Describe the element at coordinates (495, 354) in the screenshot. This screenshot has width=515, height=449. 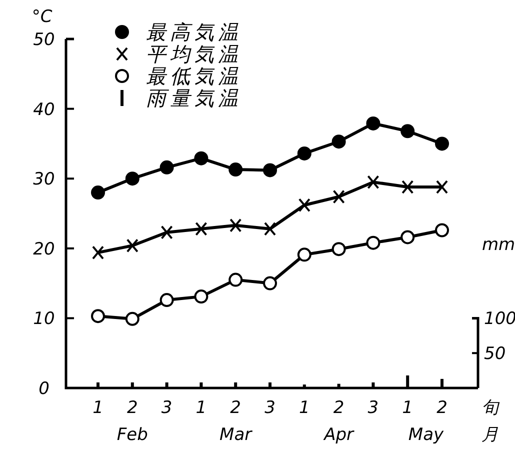
I see `y2-tick-label: 50` at that location.